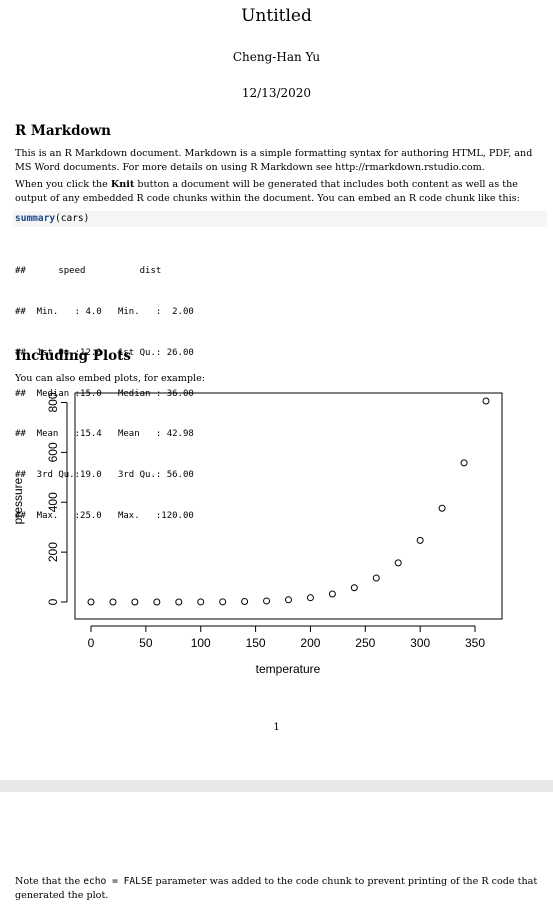  I want to click on section-heading-r-markdown: R Markdown, so click(63, 131).